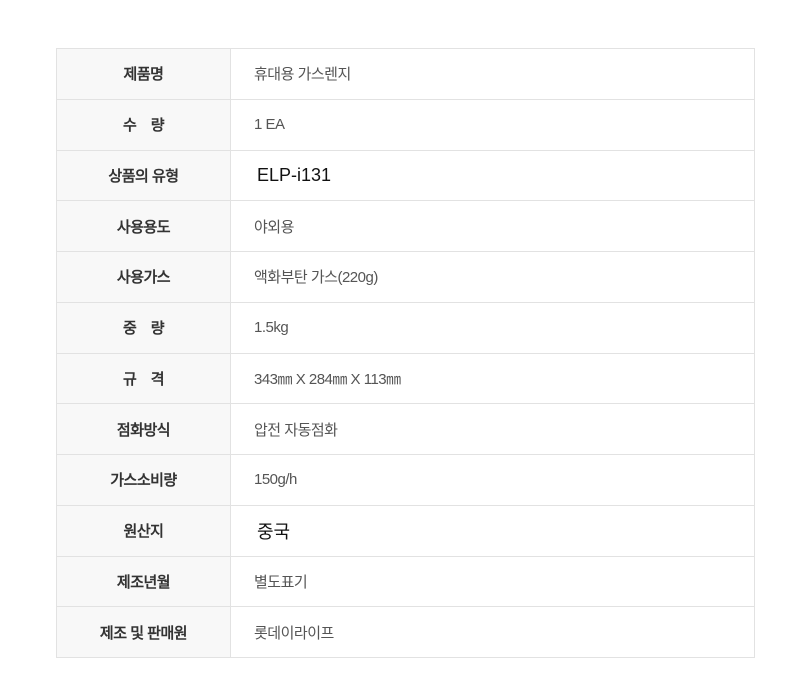 The image size is (800, 700). I want to click on spec-value: 1.5kg, so click(492, 327).